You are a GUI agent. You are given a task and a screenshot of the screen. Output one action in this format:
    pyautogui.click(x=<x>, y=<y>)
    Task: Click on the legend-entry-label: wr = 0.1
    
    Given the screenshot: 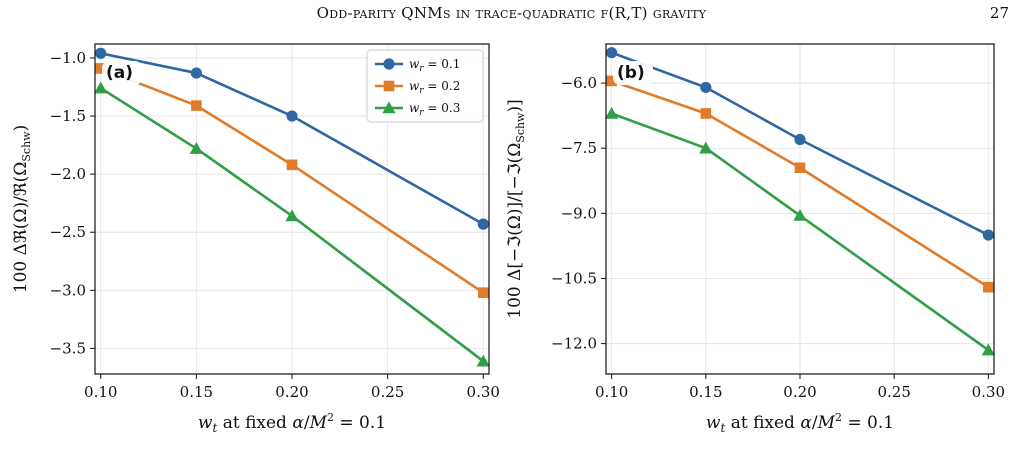 What is the action you would take?
    pyautogui.click(x=434, y=65)
    